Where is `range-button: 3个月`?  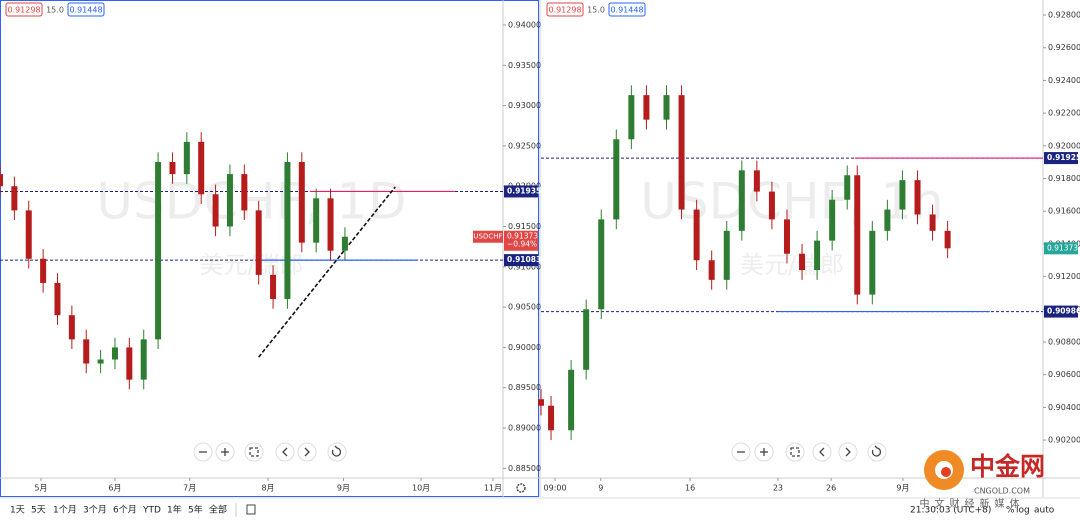
range-button: 3个月 is located at coordinates (95, 510).